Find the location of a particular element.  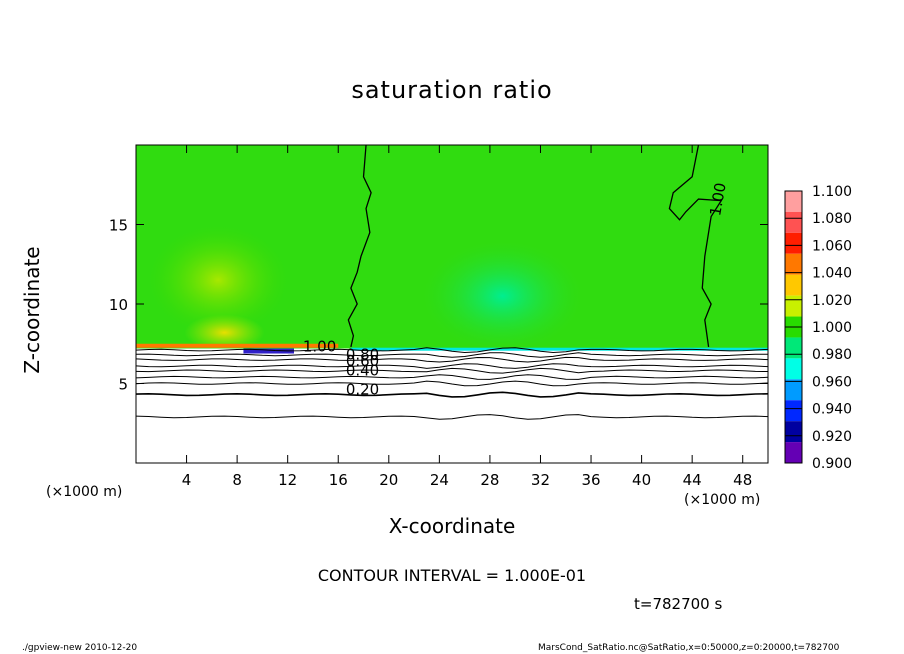

colorbar-label: 1.020 is located at coordinates (832, 301).